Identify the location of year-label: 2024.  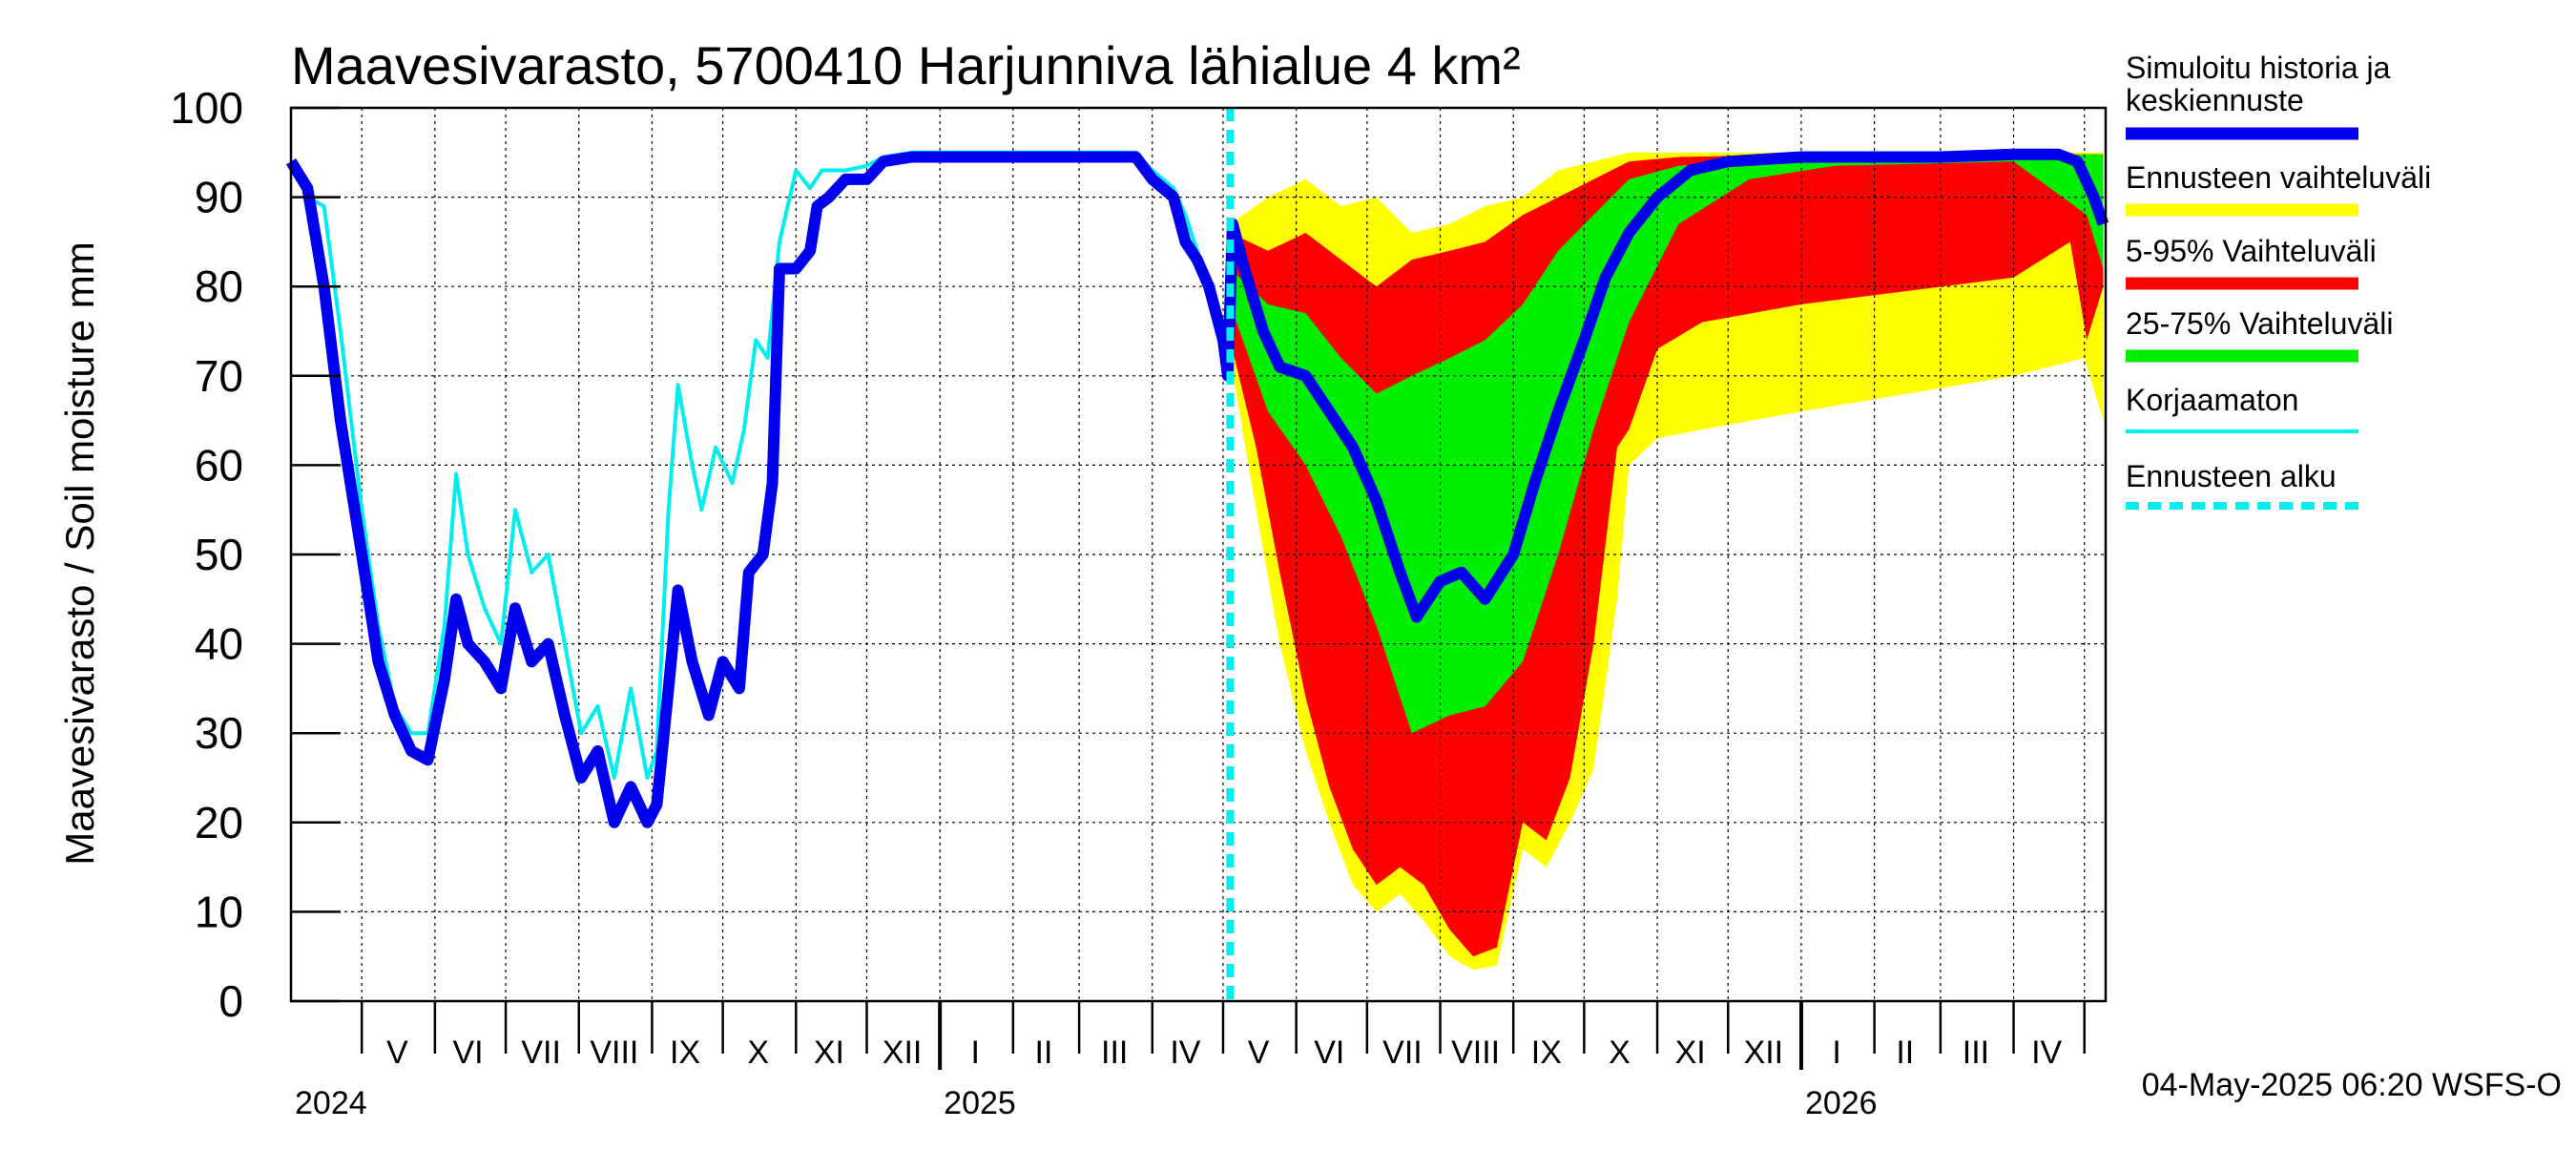
(331, 1103).